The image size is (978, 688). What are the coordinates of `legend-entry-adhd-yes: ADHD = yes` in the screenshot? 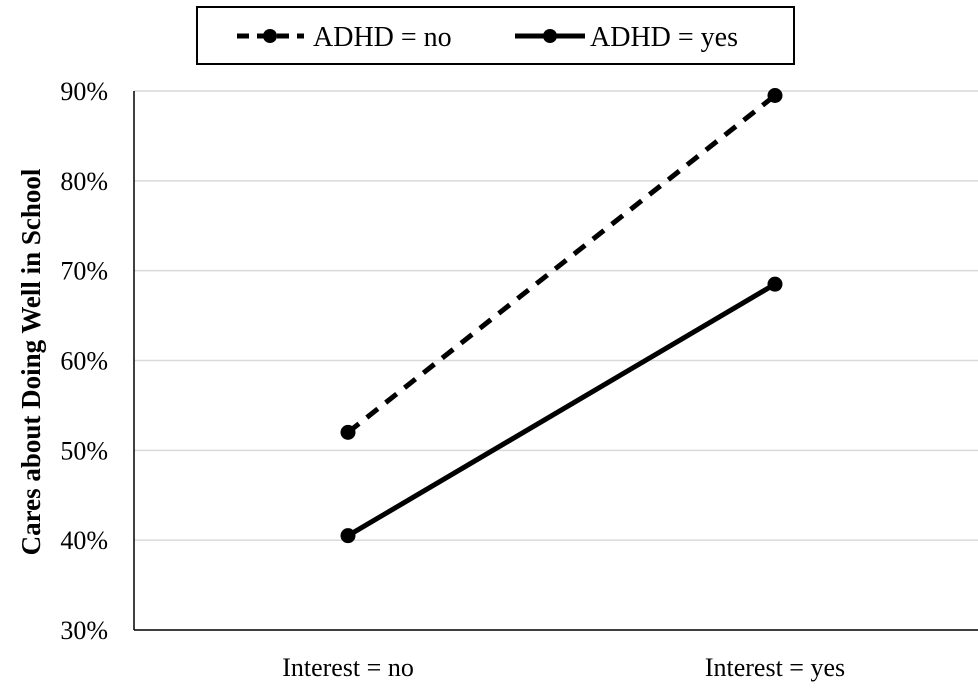 It's located at (626, 37).